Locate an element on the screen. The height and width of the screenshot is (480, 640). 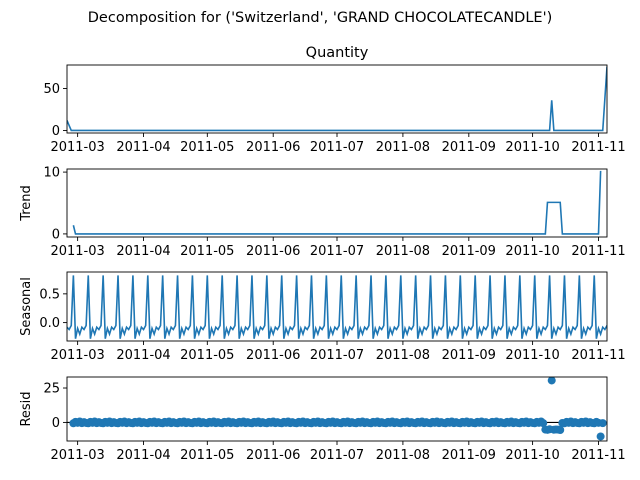
panel-title: Quantity is located at coordinates (337, 53).